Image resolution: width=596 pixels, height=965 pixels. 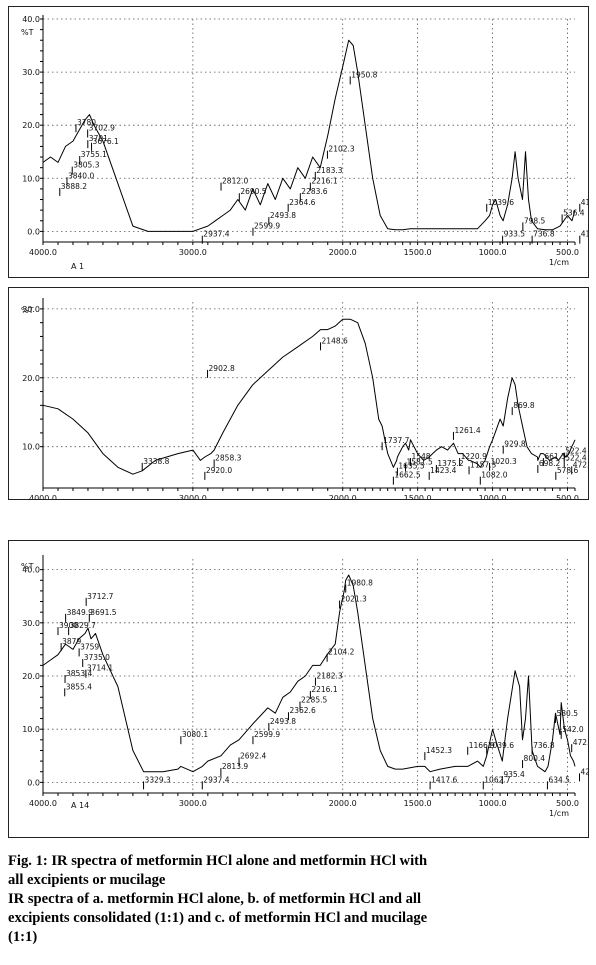 I want to click on peak-label: 2285.5, so click(x=314, y=700).